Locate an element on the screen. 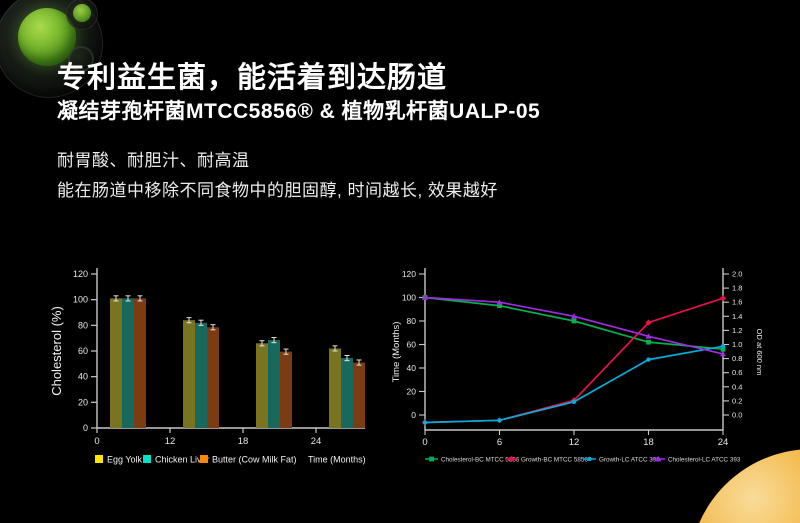  right-y-tick-label: 0.8 is located at coordinates (737, 358).